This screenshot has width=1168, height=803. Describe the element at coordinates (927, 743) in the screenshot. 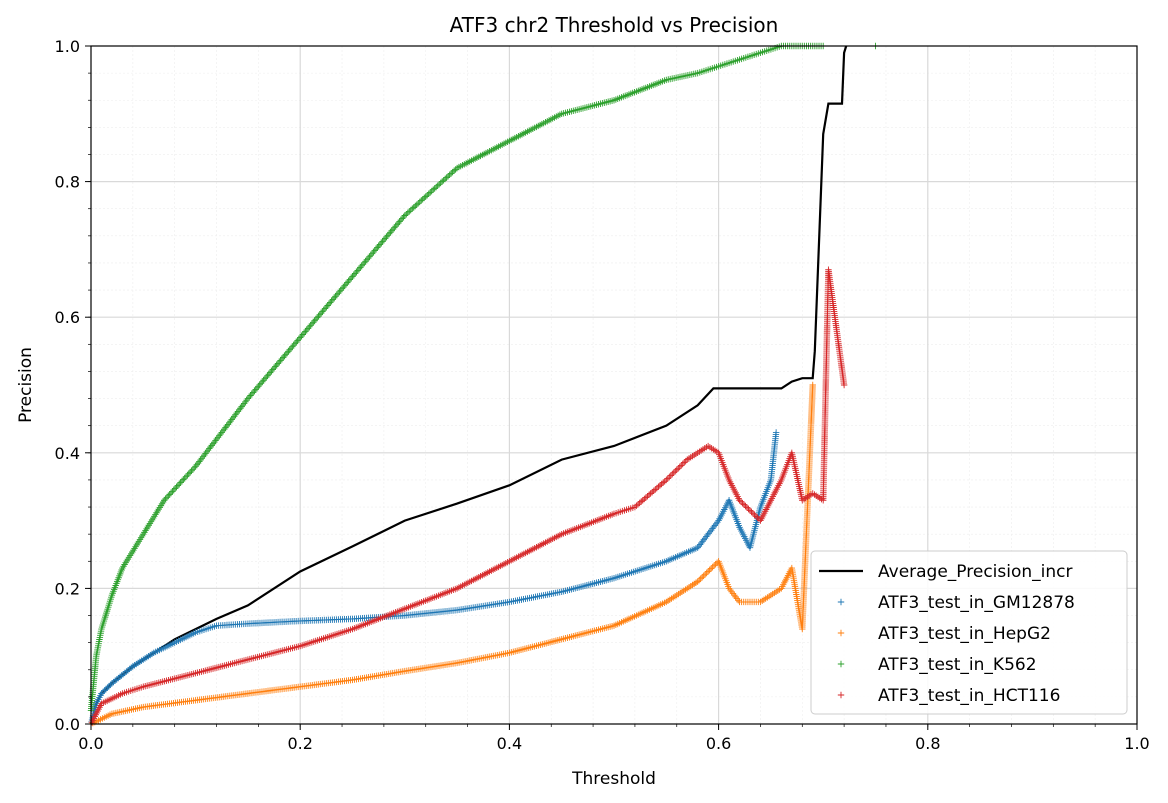

I see `x-tick-label: 0.8` at that location.